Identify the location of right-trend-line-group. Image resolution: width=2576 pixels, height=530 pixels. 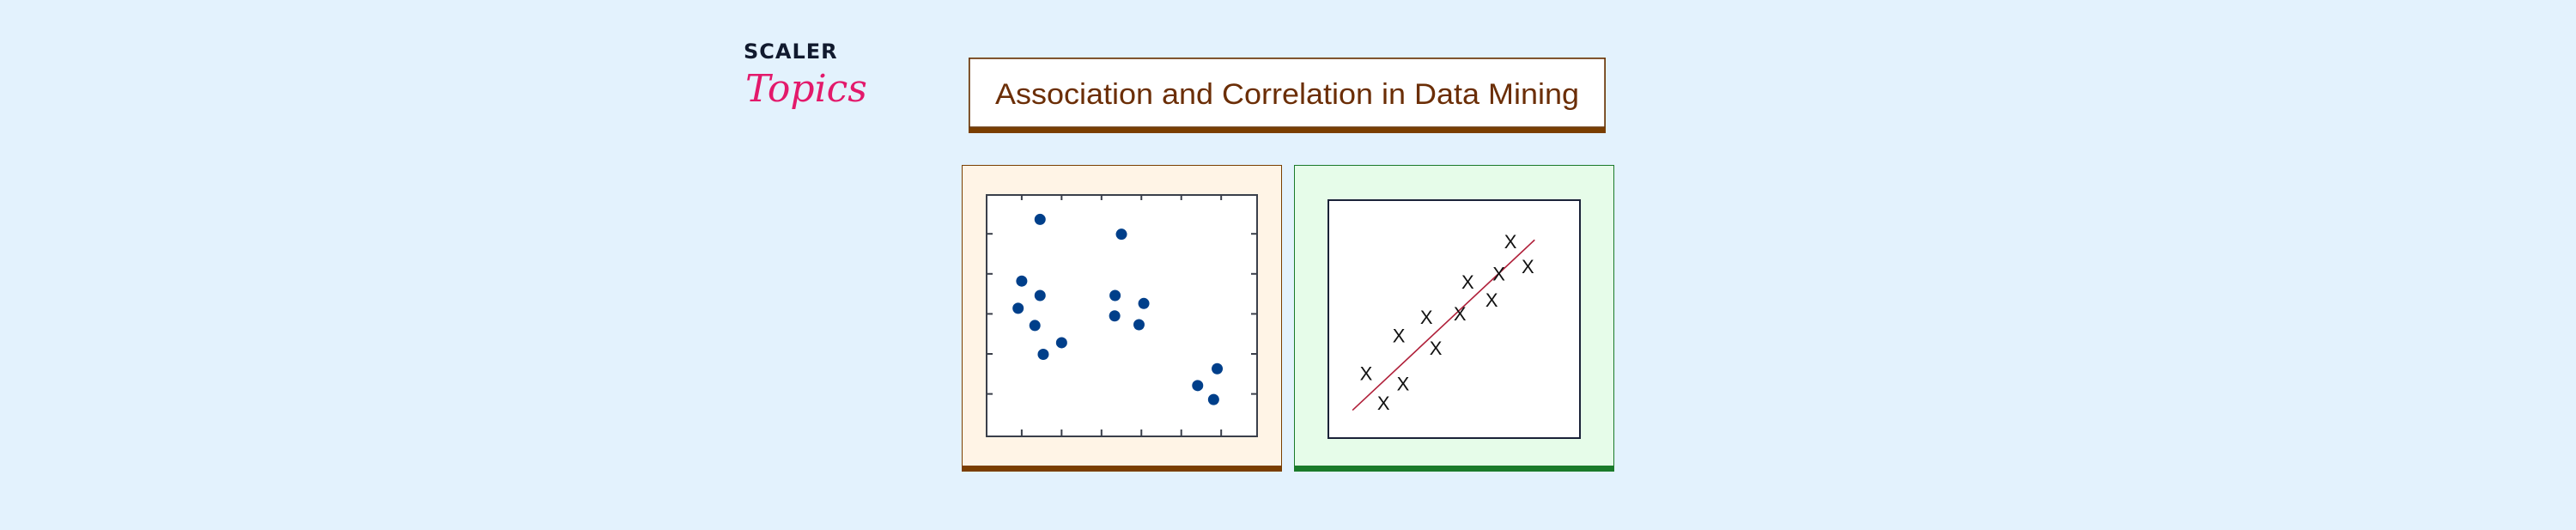
(1444, 325).